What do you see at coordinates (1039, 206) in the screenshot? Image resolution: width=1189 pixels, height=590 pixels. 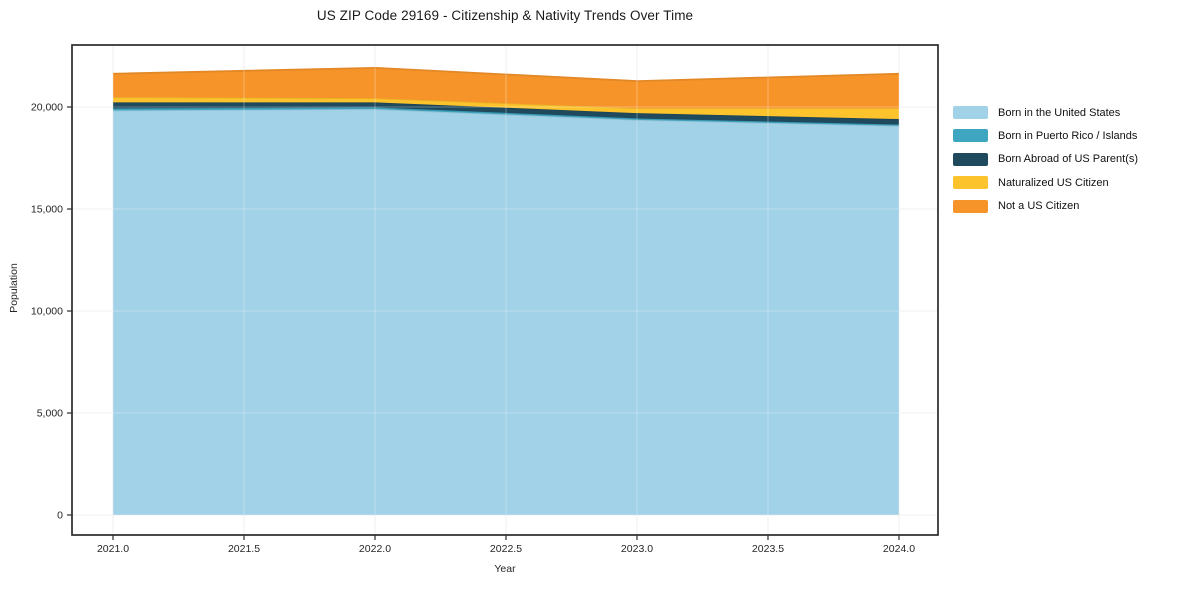 I see `legend-label: Not a US Citizen` at bounding box center [1039, 206].